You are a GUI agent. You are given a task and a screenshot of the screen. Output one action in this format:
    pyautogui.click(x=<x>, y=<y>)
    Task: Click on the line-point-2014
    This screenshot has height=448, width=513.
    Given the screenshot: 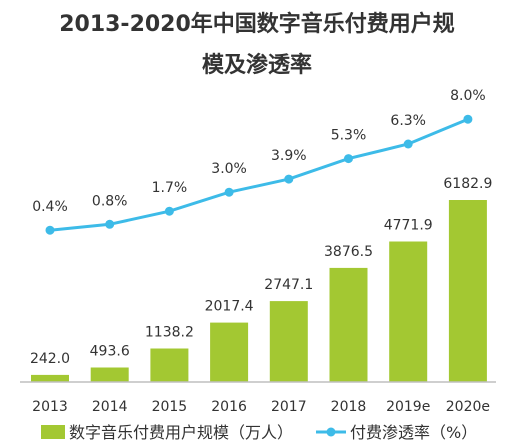 What is the action you would take?
    pyautogui.click(x=110, y=224)
    